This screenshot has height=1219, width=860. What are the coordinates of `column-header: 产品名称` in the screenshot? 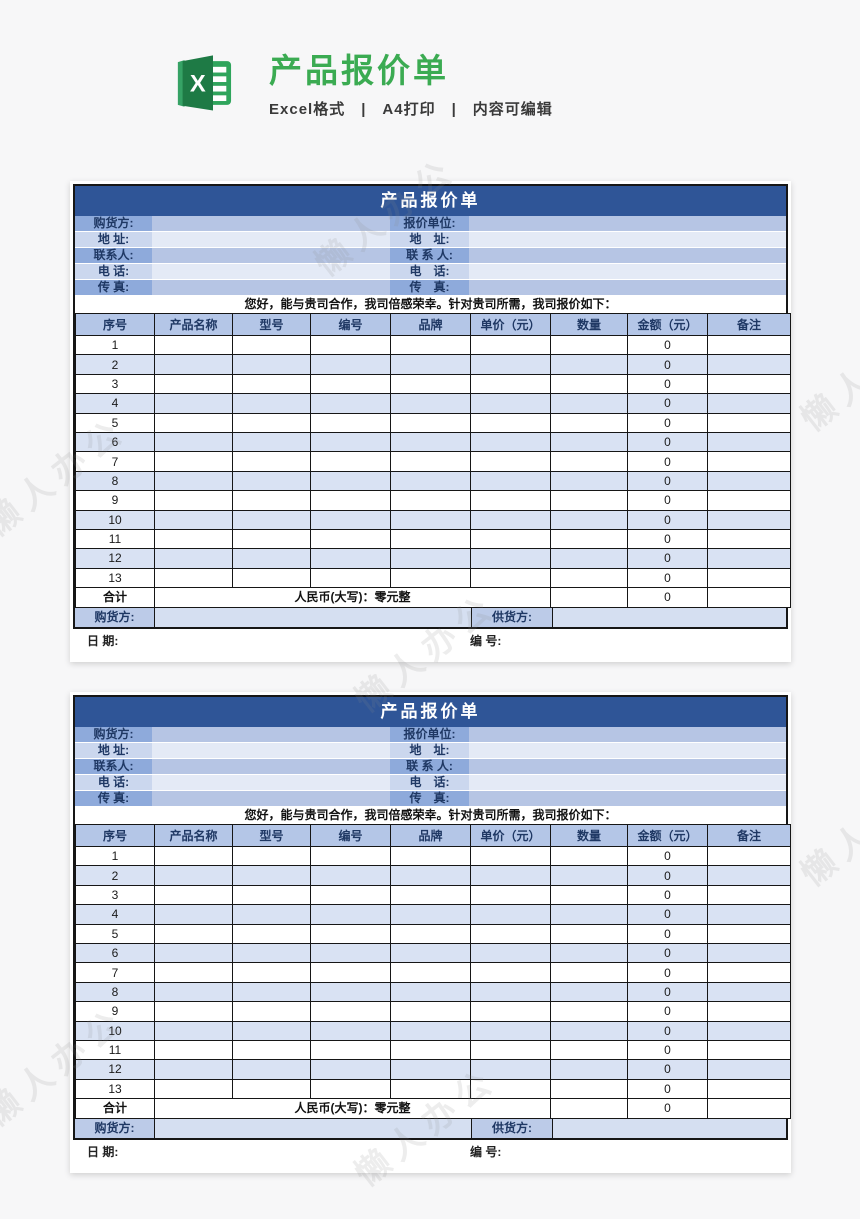 It's located at (193, 835).